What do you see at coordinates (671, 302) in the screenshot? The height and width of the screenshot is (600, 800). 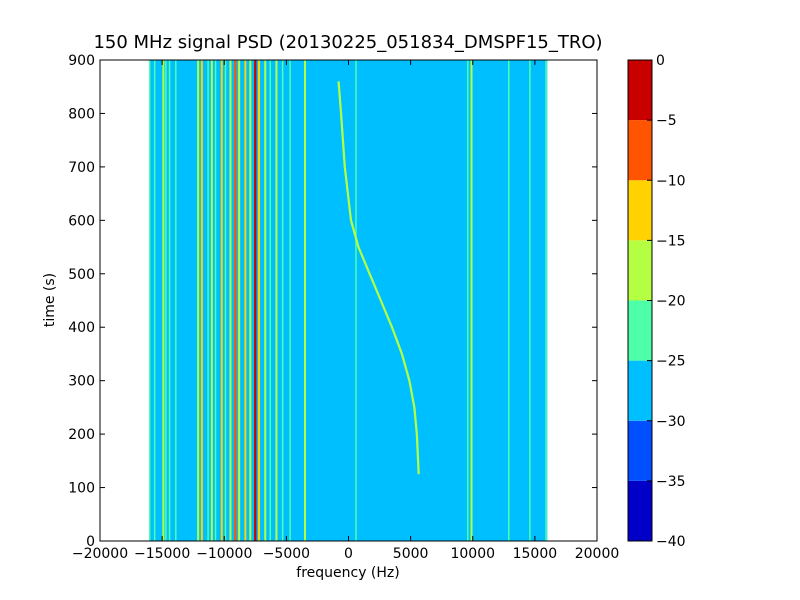 I see `colorbar-tick-label: −20` at bounding box center [671, 302].